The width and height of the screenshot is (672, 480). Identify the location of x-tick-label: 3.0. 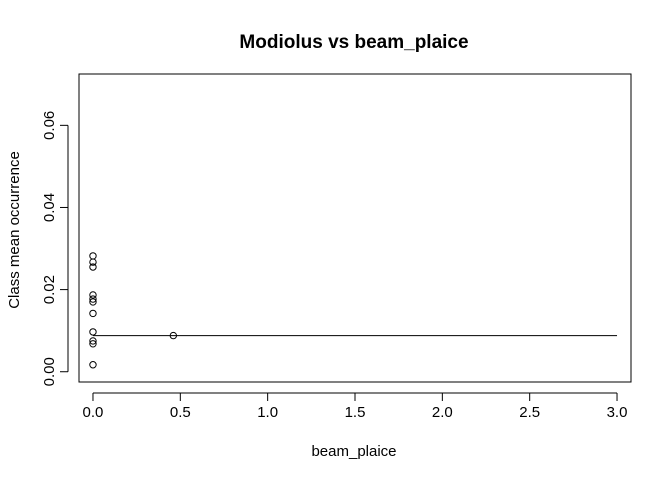
(617, 412).